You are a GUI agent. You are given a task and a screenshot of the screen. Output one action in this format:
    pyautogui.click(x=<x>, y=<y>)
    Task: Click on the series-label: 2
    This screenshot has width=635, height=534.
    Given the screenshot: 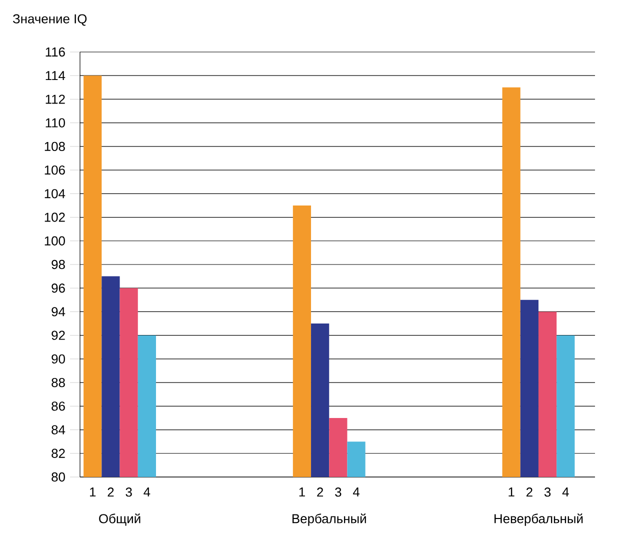 What is the action you would take?
    pyautogui.click(x=111, y=492)
    